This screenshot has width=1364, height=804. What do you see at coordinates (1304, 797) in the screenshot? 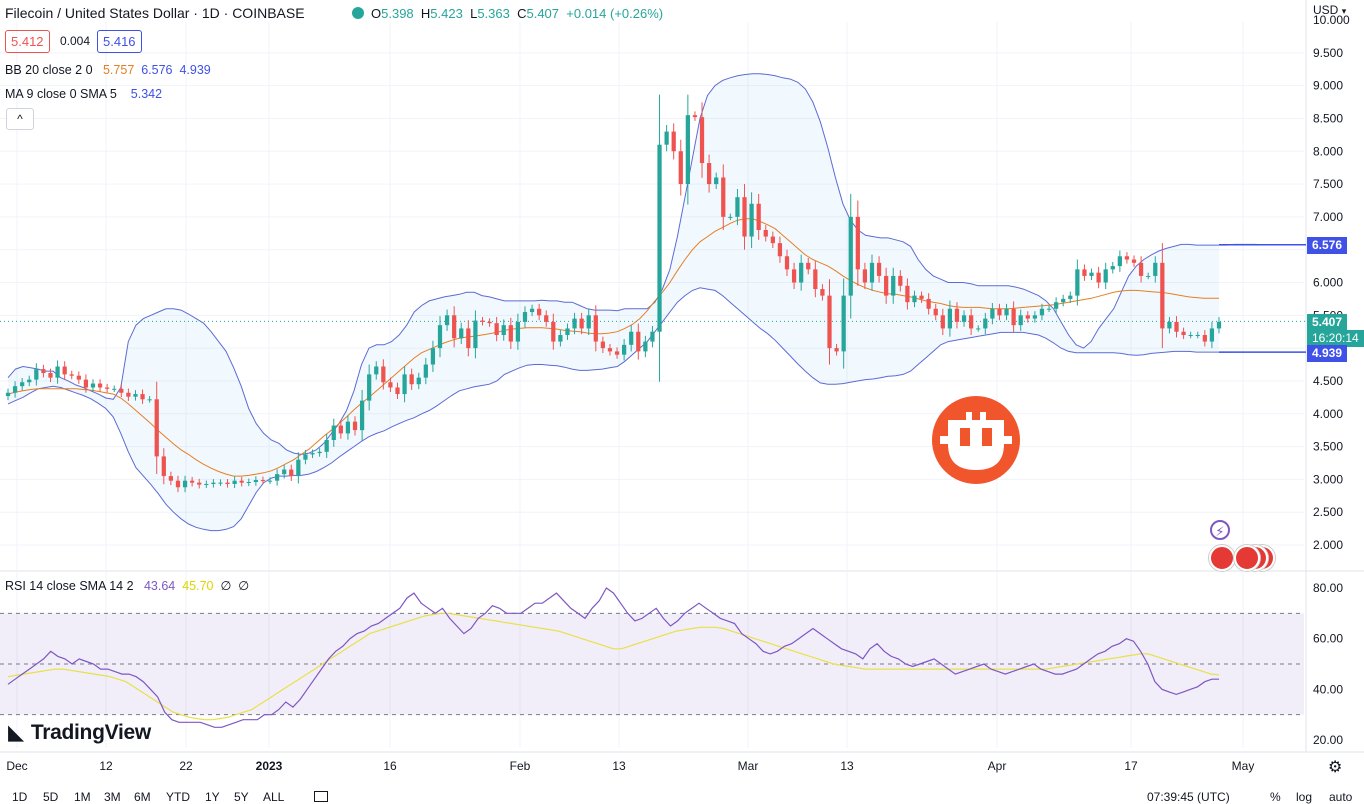
I see `log-toggle: log` at bounding box center [1304, 797].